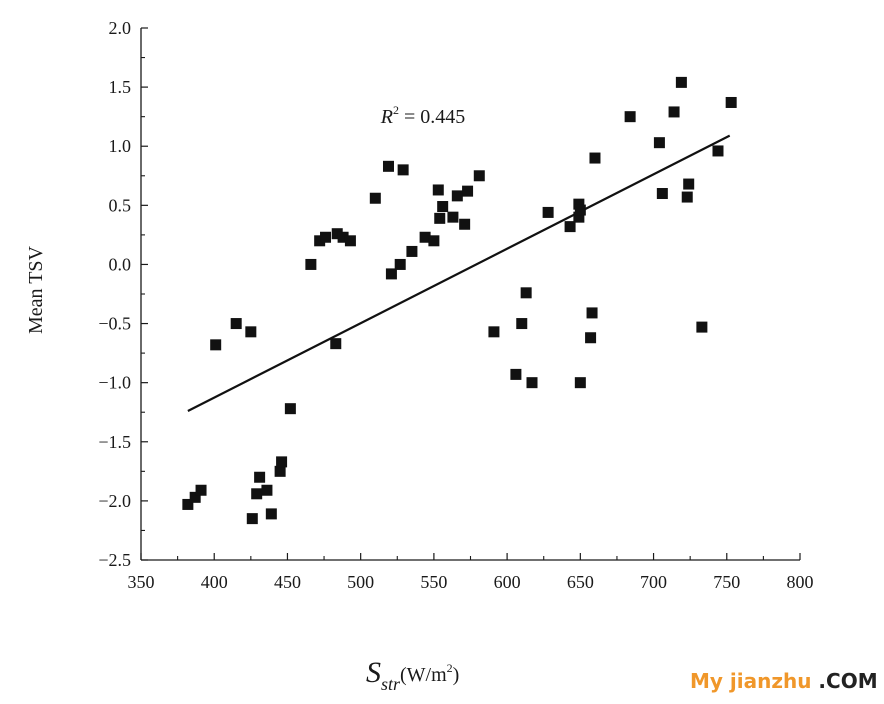 Image resolution: width=884 pixels, height=704 pixels. What do you see at coordinates (287, 582) in the screenshot?
I see `x-tick-label: 450` at bounding box center [287, 582].